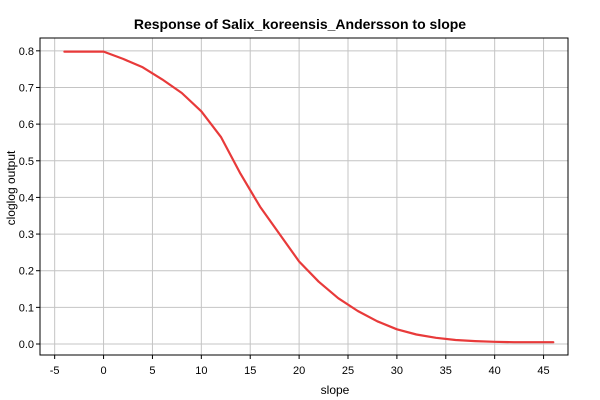 The image size is (600, 400). I want to click on y-tick-label: 0.0, so click(26, 345).